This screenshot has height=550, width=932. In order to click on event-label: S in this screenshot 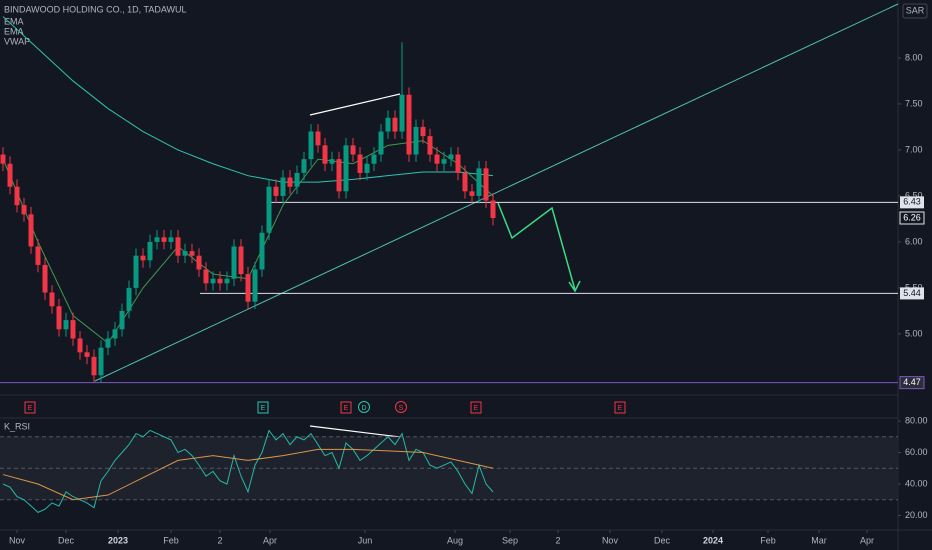, I will do `click(401, 408)`.